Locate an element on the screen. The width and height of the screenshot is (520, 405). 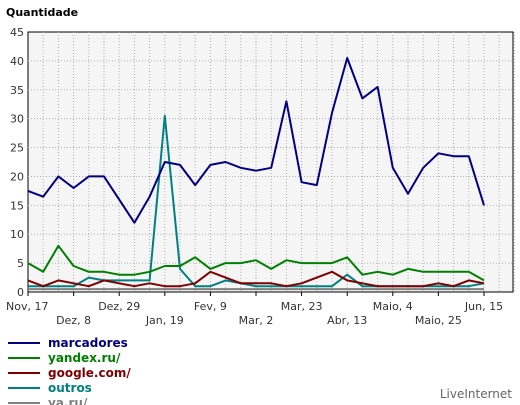
y-axis: 0 5 10 15 20 25 30 35 40 45 is located at coordinates (17, 162).